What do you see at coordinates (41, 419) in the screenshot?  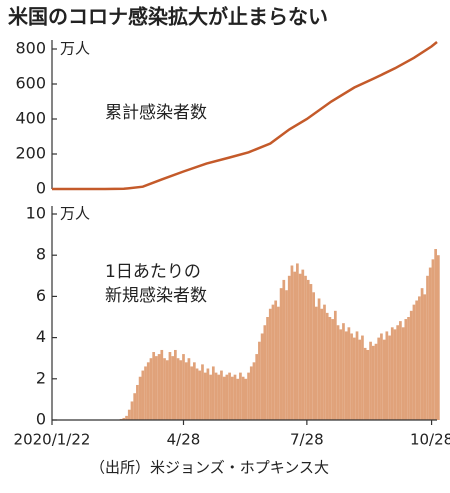 I see `y-tick-label: 0` at bounding box center [41, 419].